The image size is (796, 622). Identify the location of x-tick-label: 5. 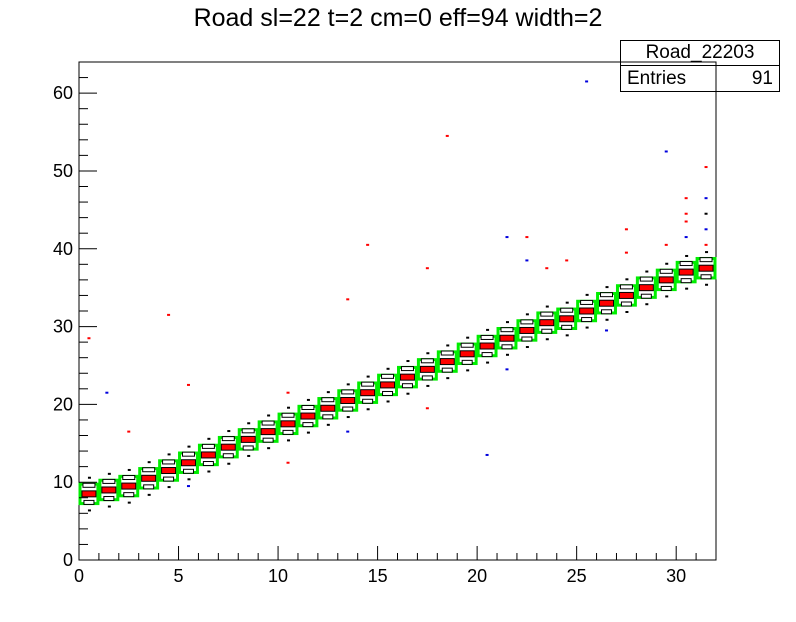
(179, 576).